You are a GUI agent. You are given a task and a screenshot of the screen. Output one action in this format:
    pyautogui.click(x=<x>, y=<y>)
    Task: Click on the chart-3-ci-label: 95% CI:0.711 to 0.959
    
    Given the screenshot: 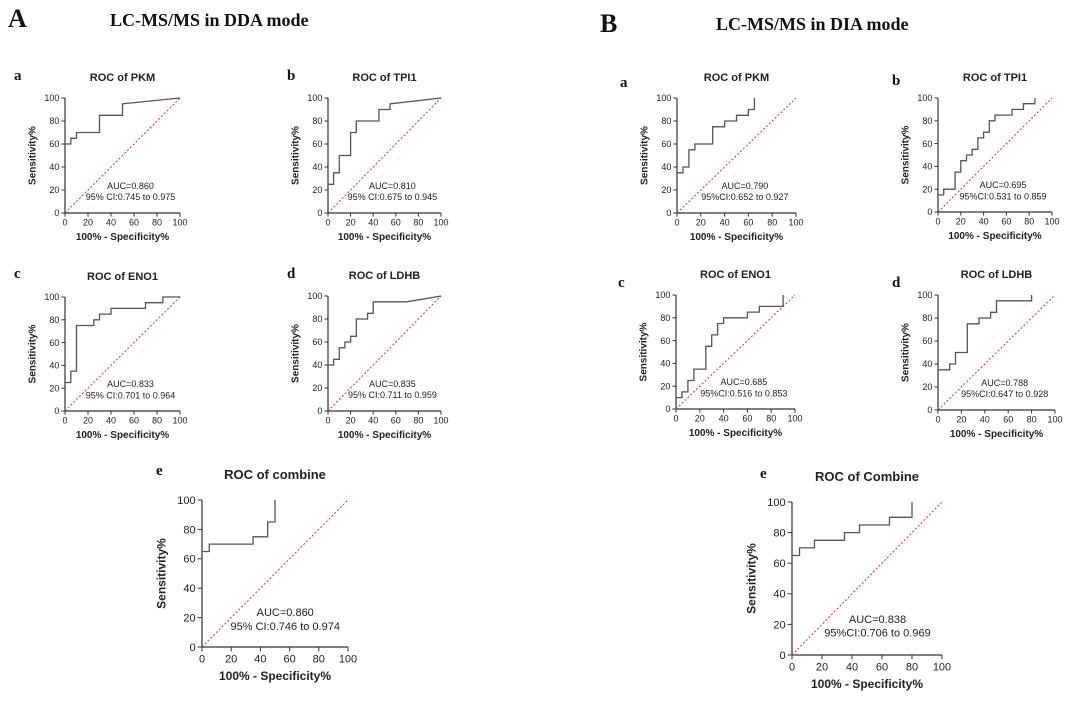 What is the action you would take?
    pyautogui.click(x=392, y=395)
    